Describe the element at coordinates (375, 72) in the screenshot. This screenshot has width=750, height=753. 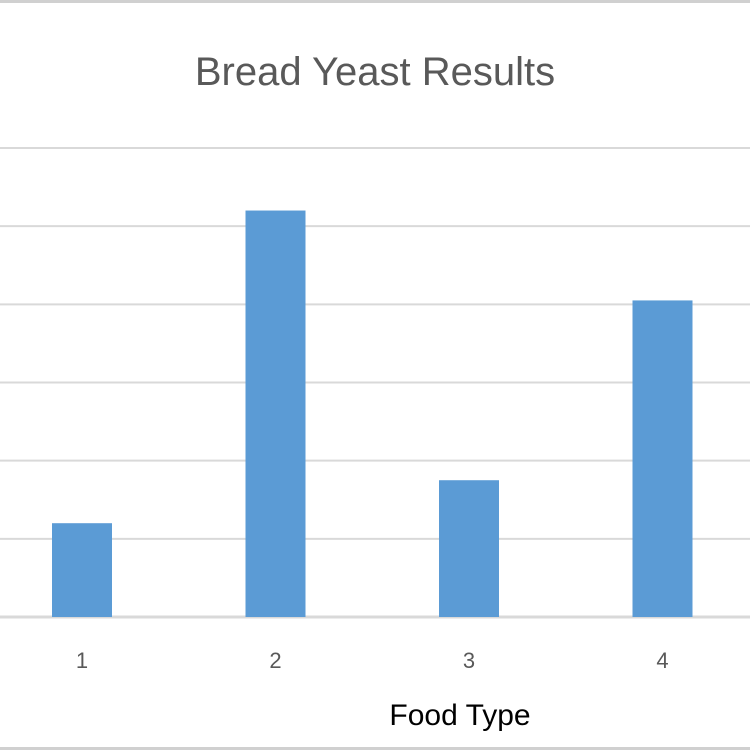
I see `chart-title: Bread Yeast Results` at that location.